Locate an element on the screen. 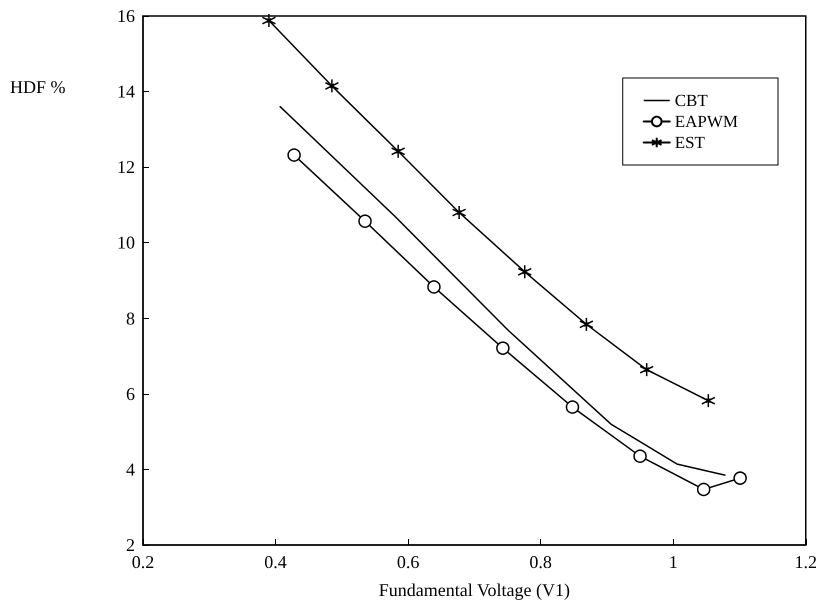 Image resolution: width=820 pixels, height=609 pixels. y-tick-label: 16 is located at coordinates (126, 16).